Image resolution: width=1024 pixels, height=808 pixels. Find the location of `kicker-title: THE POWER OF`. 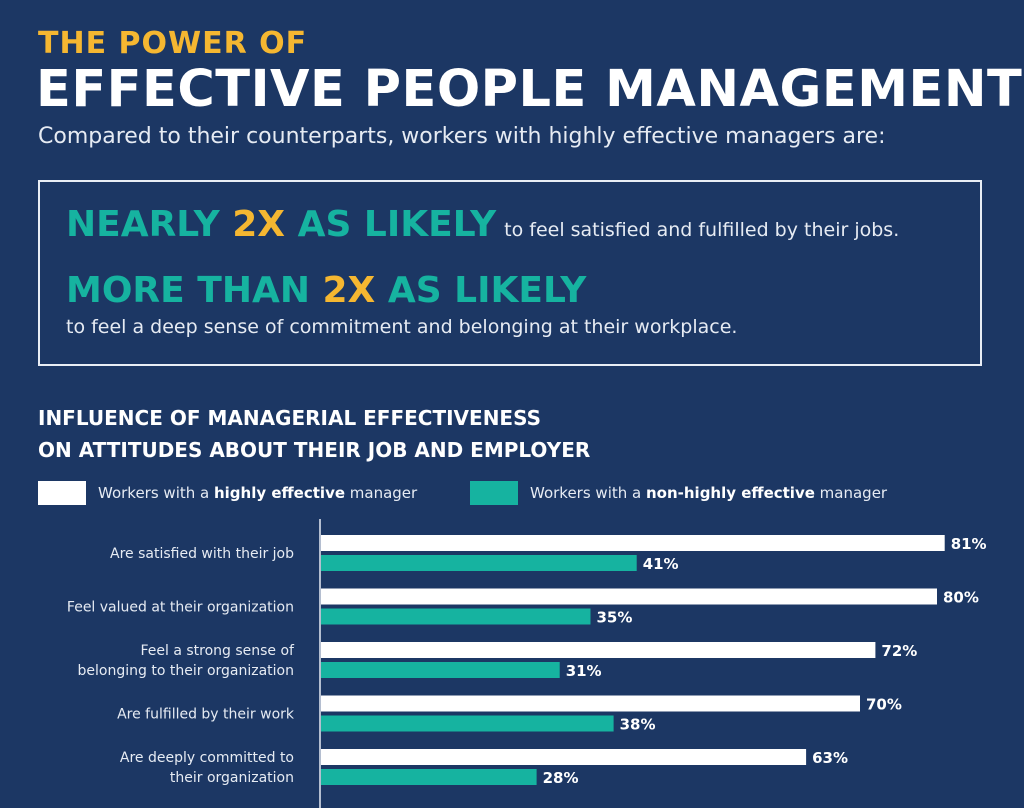

kicker-title: THE POWER OF is located at coordinates (173, 43).